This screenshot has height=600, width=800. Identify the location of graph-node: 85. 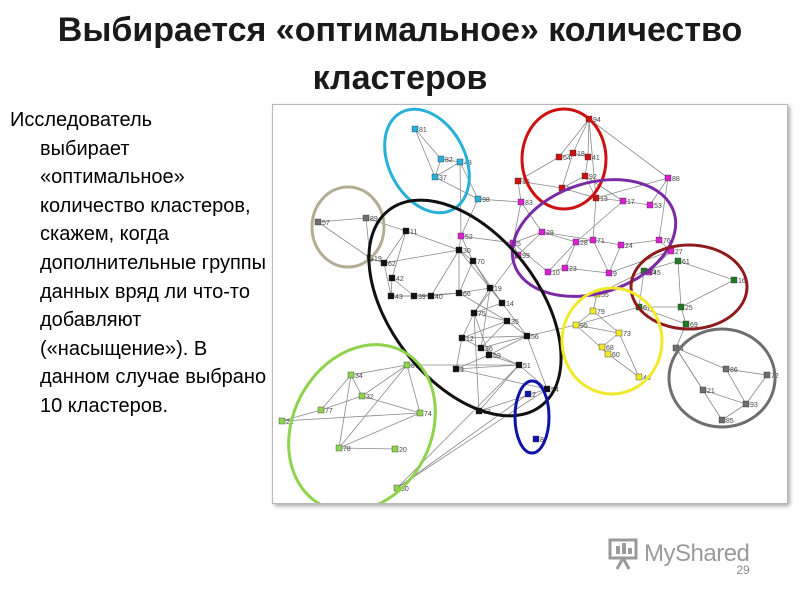
(726, 420).